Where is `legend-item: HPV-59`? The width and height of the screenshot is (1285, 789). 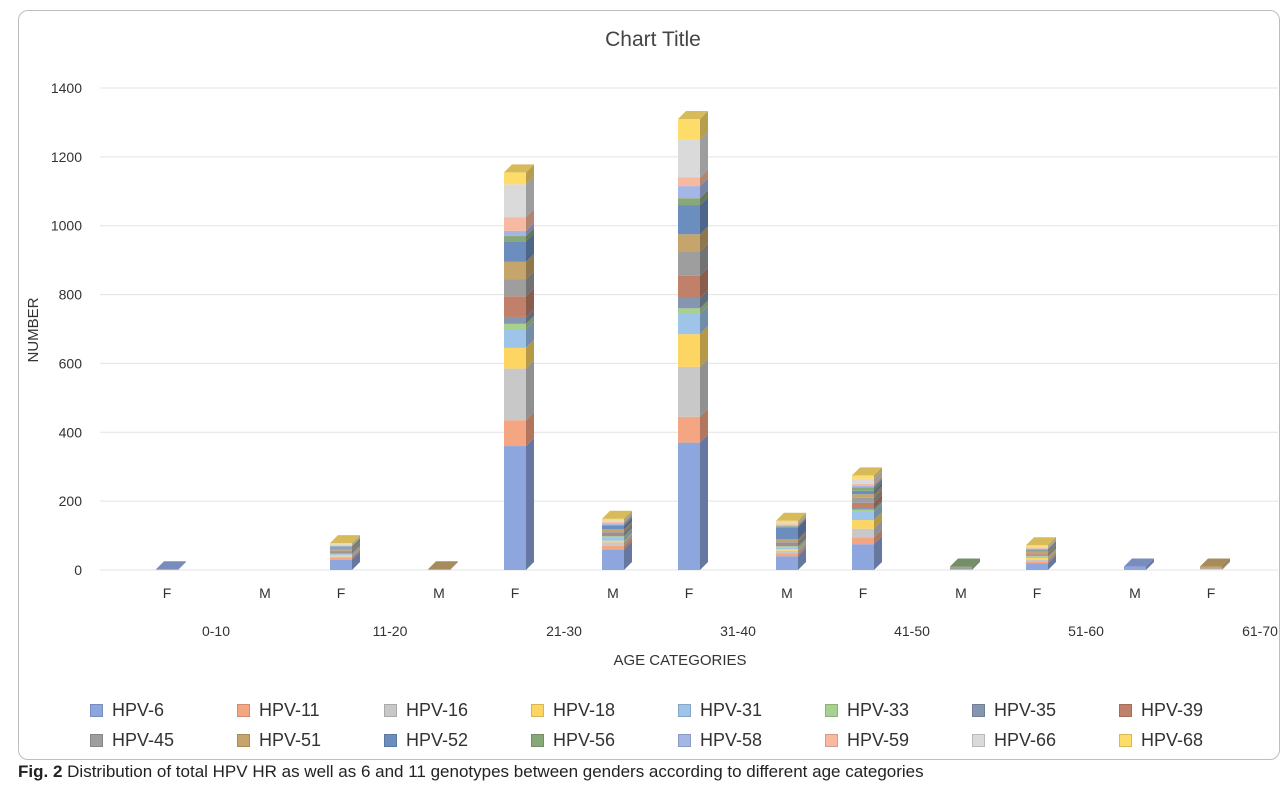
legend-item: HPV-59 is located at coordinates (867, 740).